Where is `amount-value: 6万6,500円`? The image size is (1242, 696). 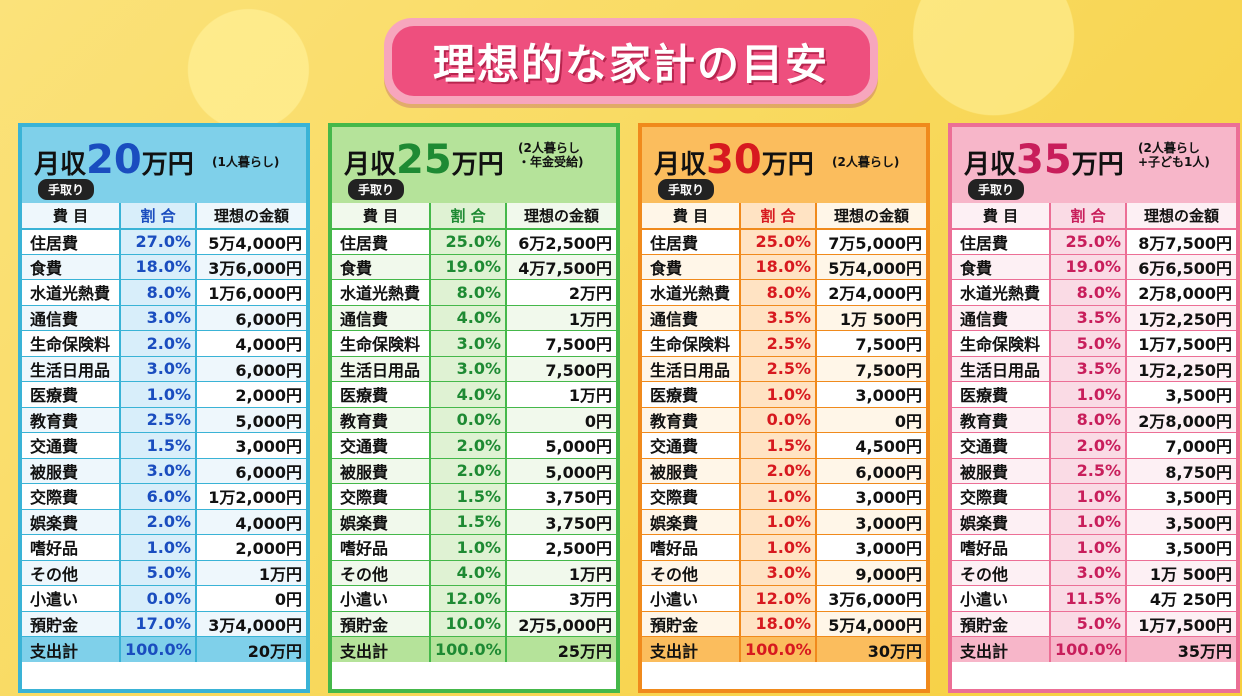
amount-value: 6万6,500円 is located at coordinates (1181, 266).